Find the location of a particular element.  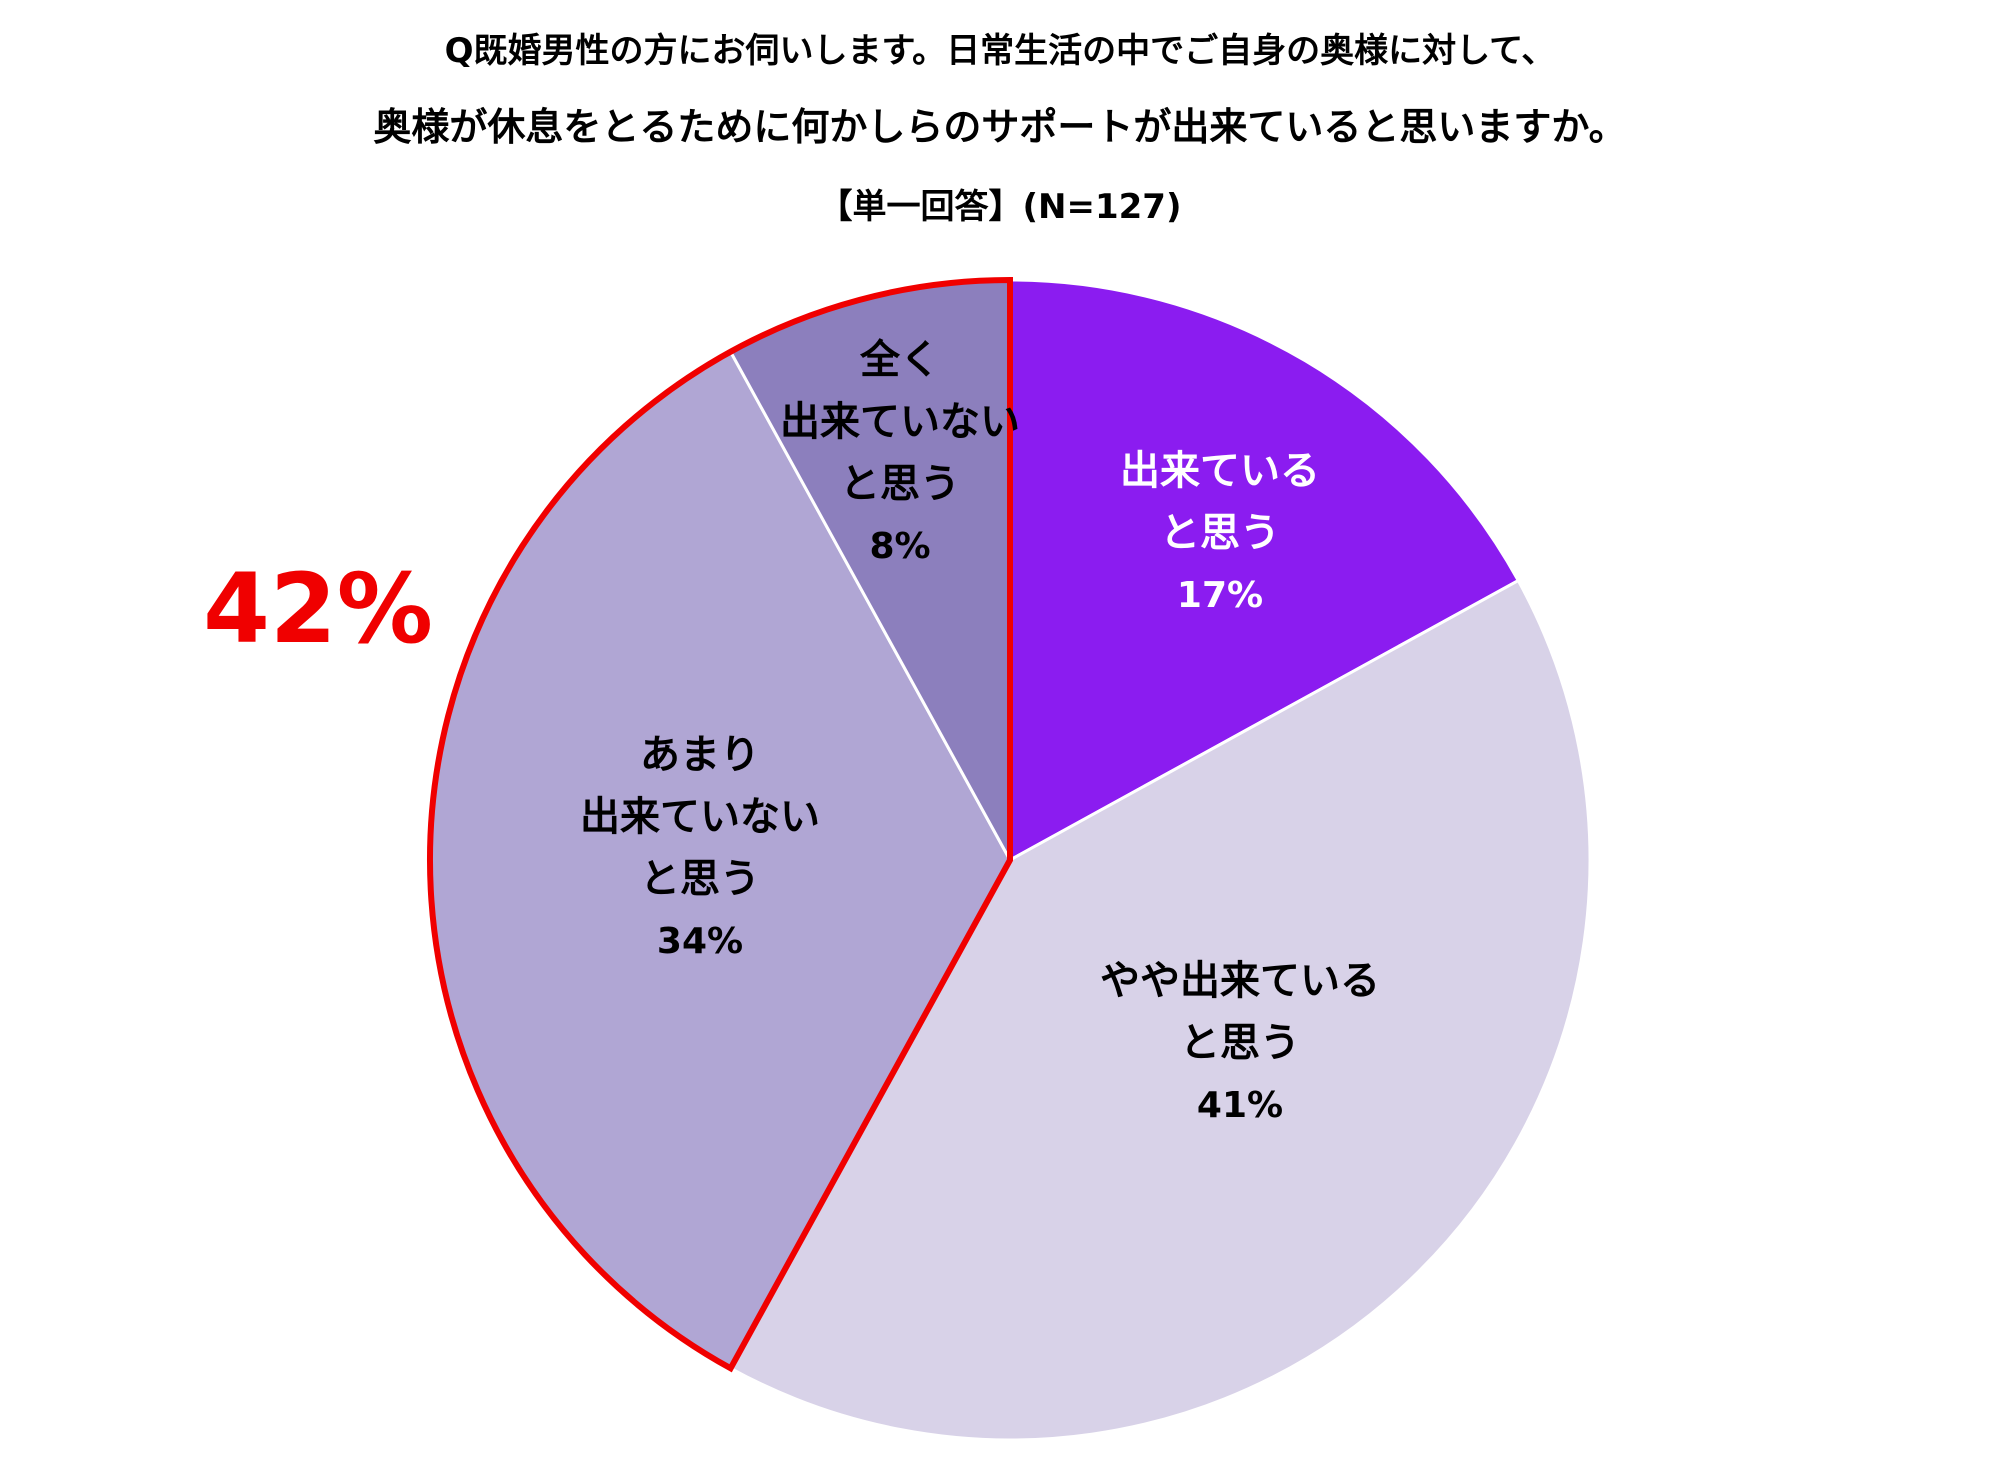

slice-value-label: 17% is located at coordinates (1220, 595).